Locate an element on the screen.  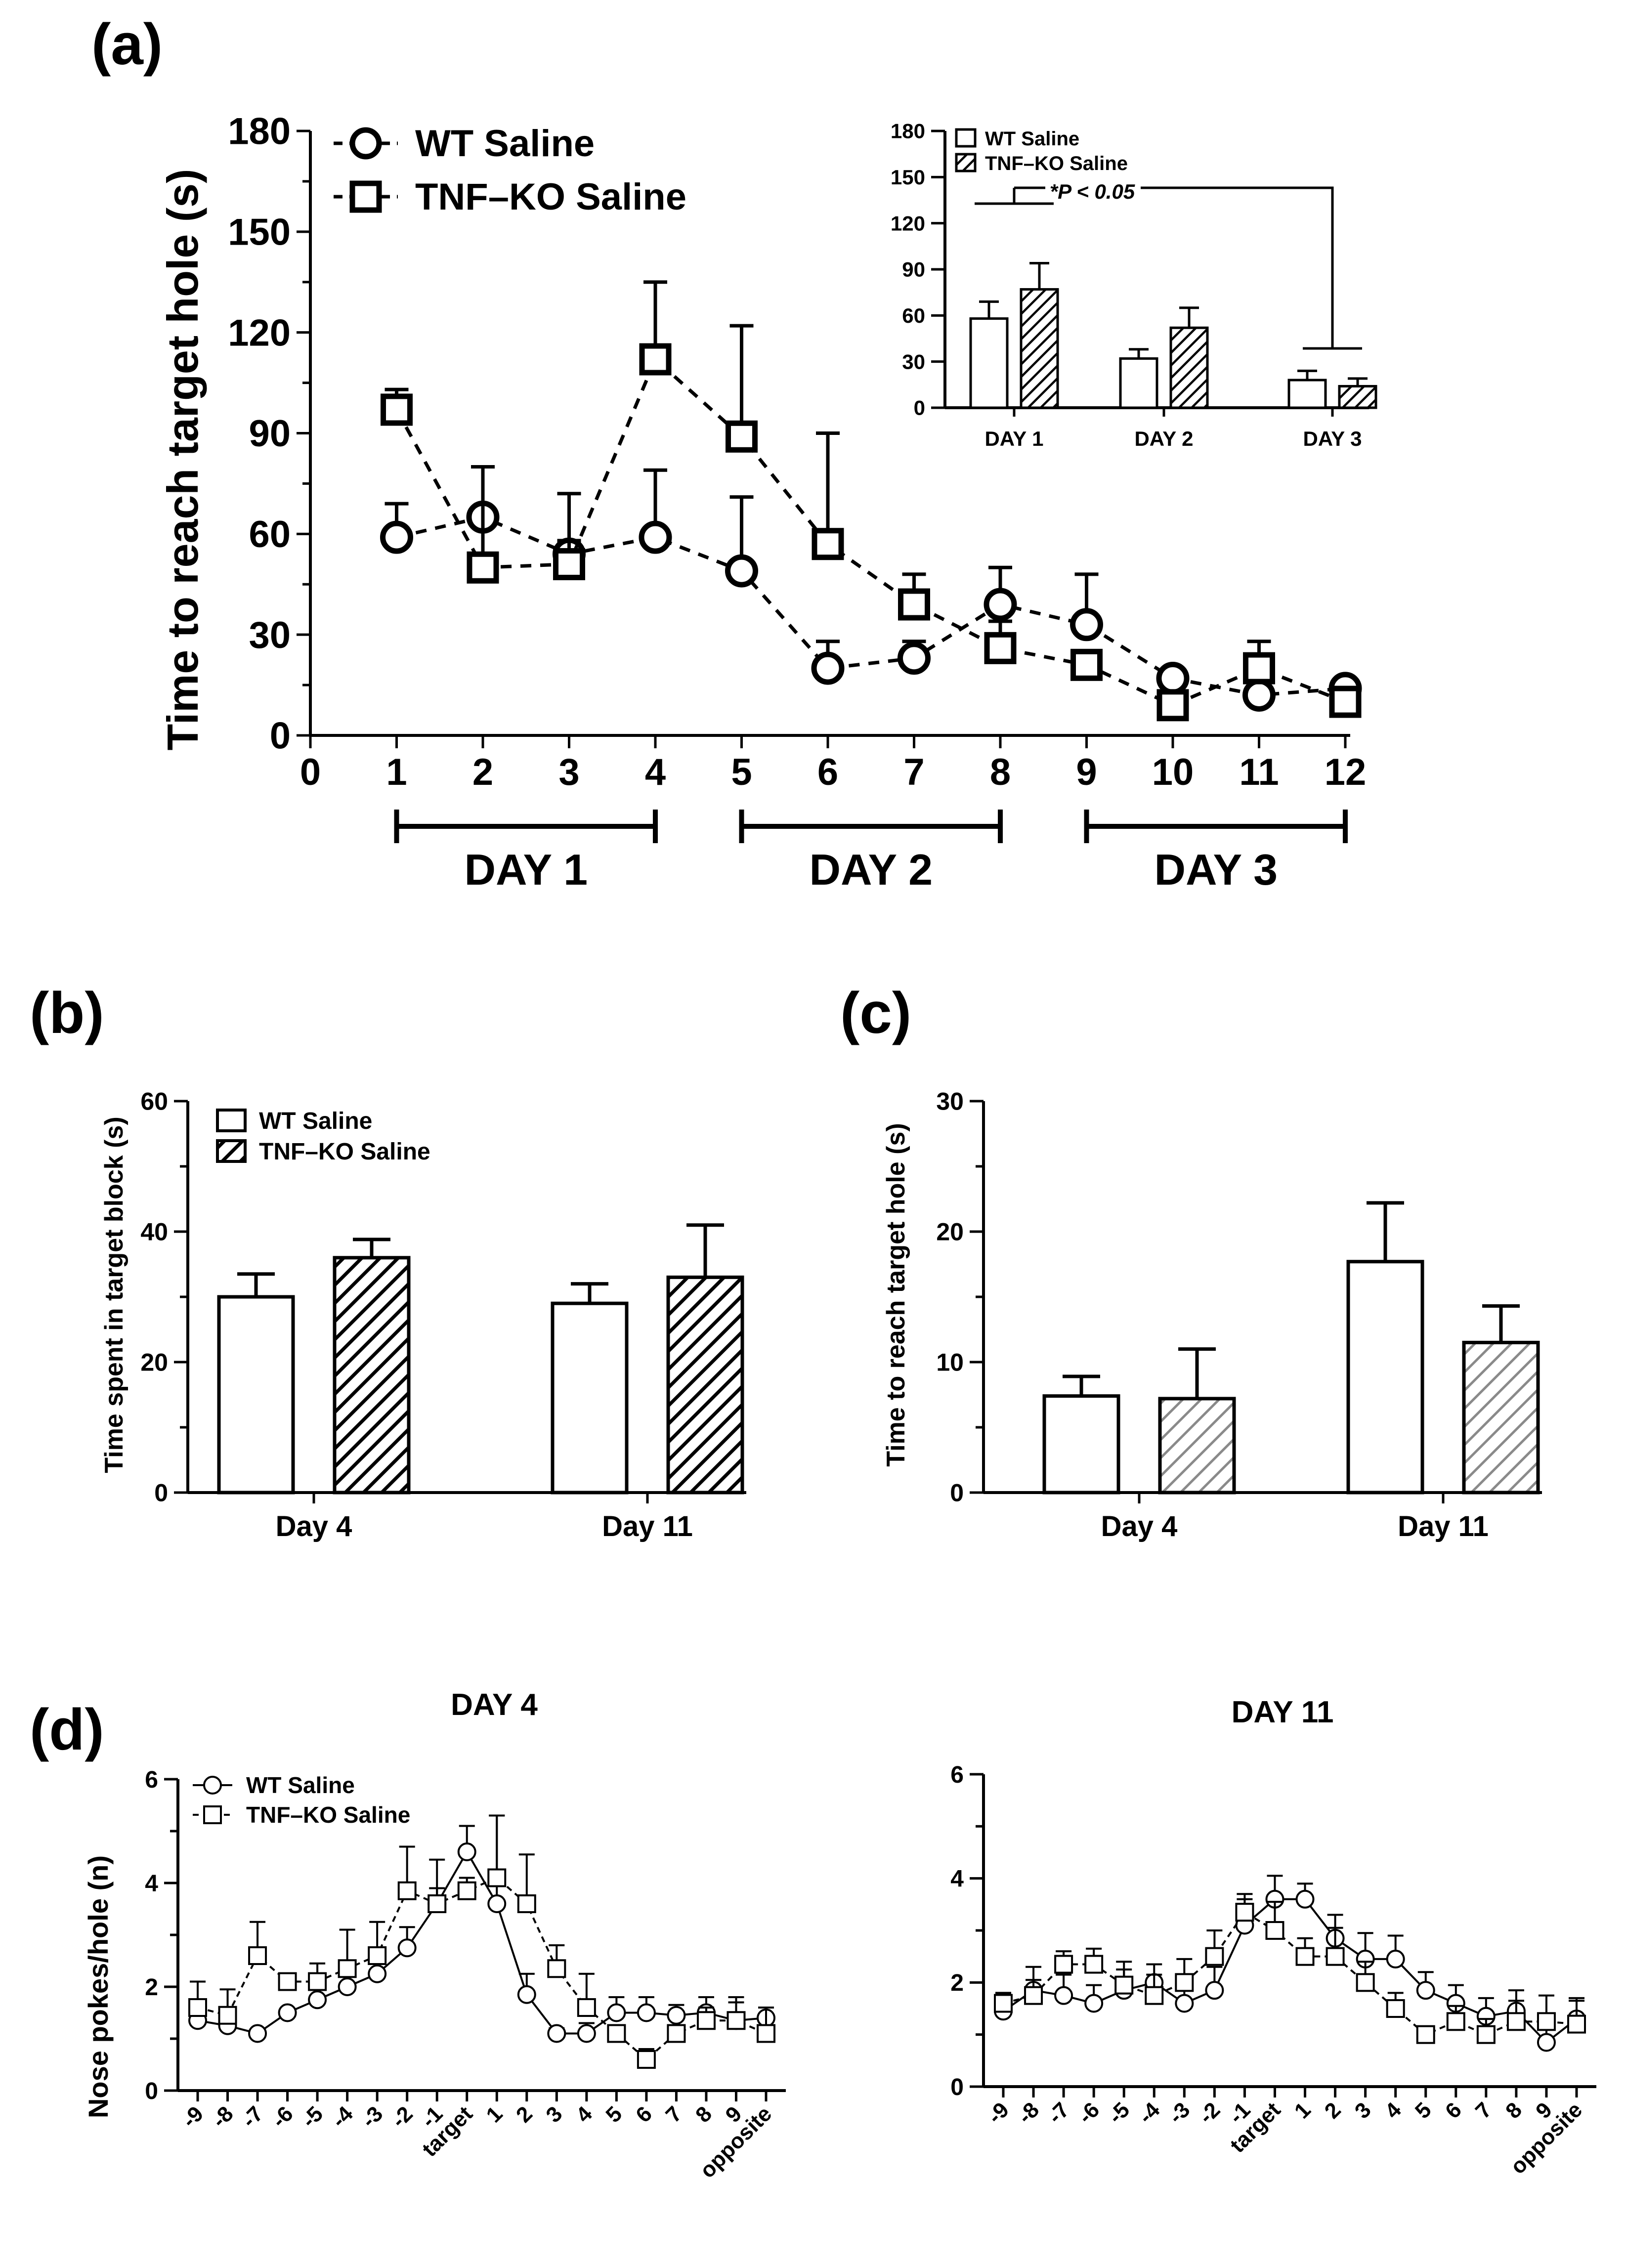
panel-d2-x-tick-label: 4 is located at coordinates (1393, 2110).